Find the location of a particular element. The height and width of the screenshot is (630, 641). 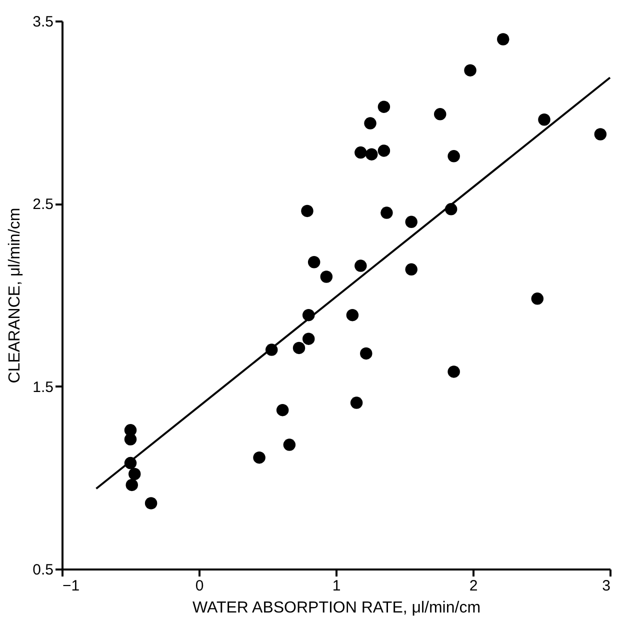

x-tick-label: 0 is located at coordinates (199, 586).